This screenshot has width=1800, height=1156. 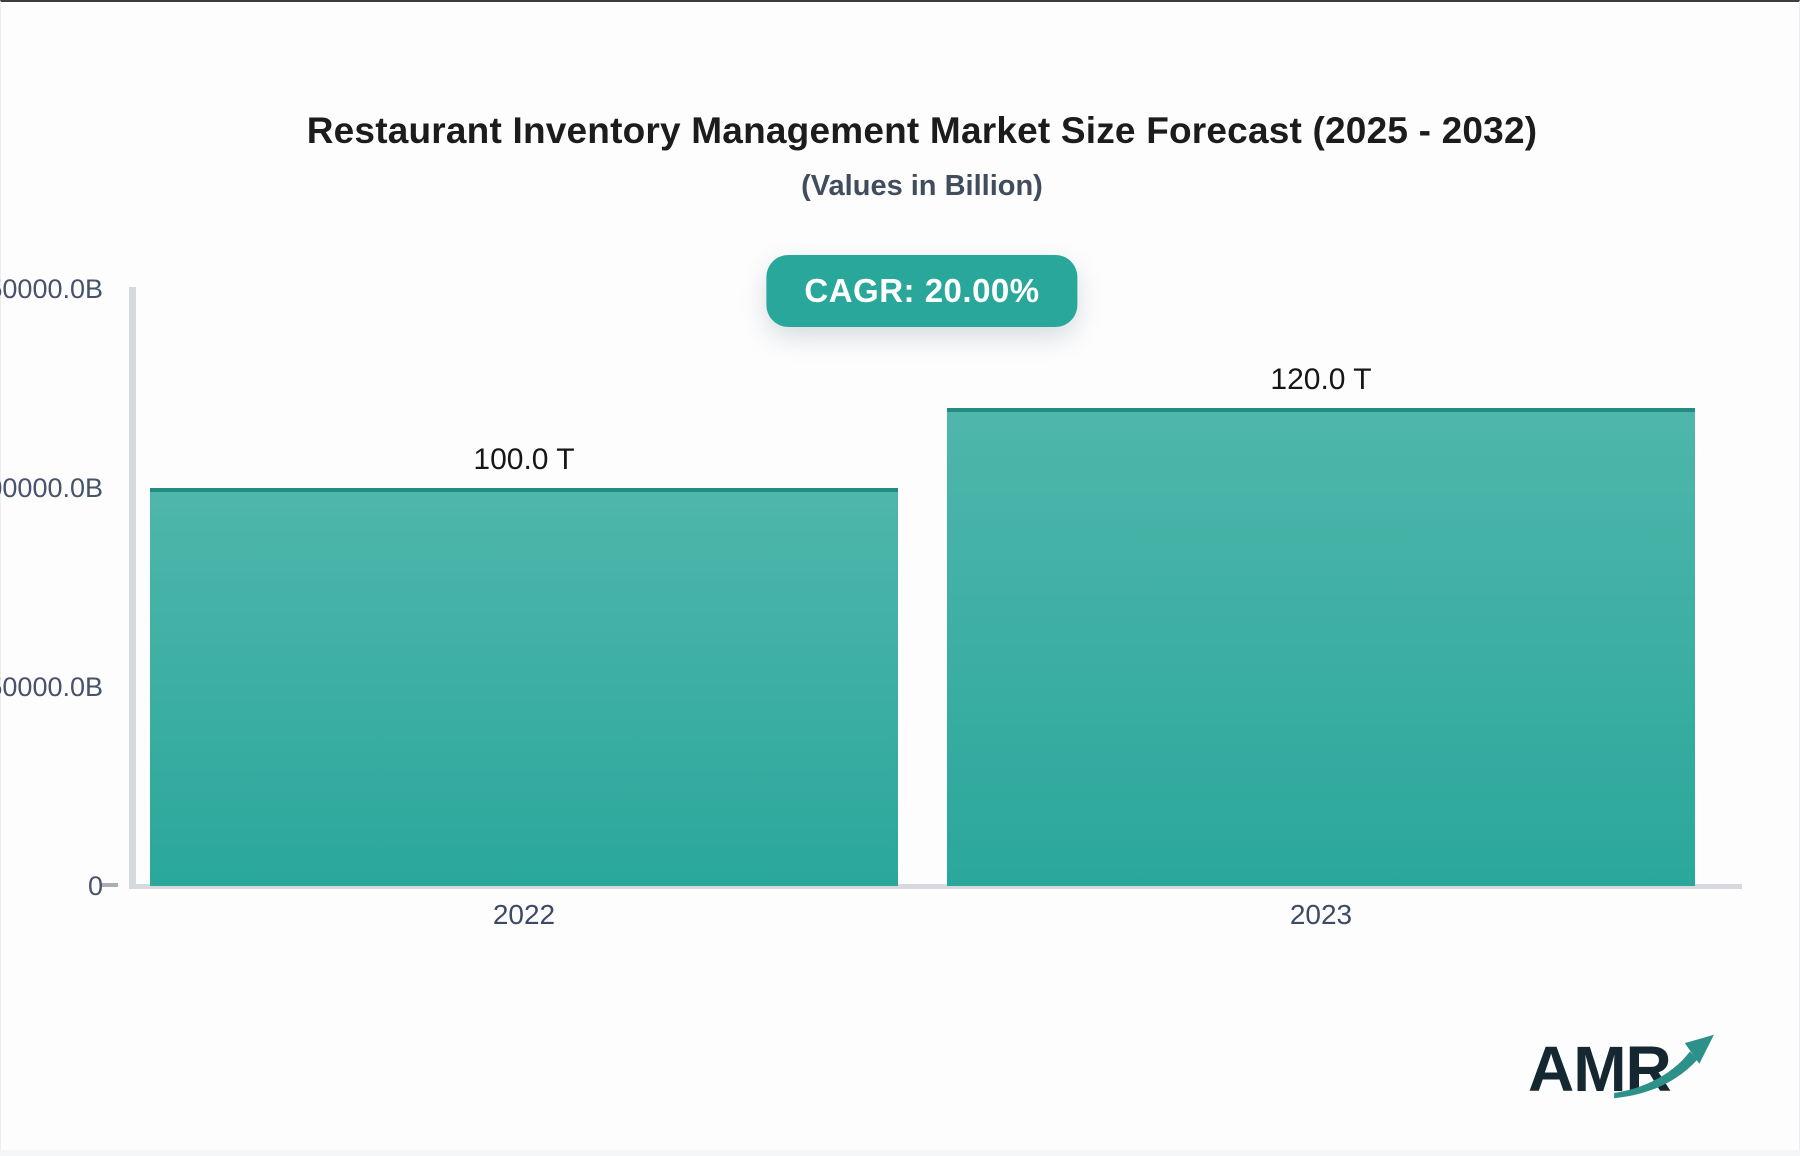 I want to click on x-axis-label: 2022, so click(x=524, y=914).